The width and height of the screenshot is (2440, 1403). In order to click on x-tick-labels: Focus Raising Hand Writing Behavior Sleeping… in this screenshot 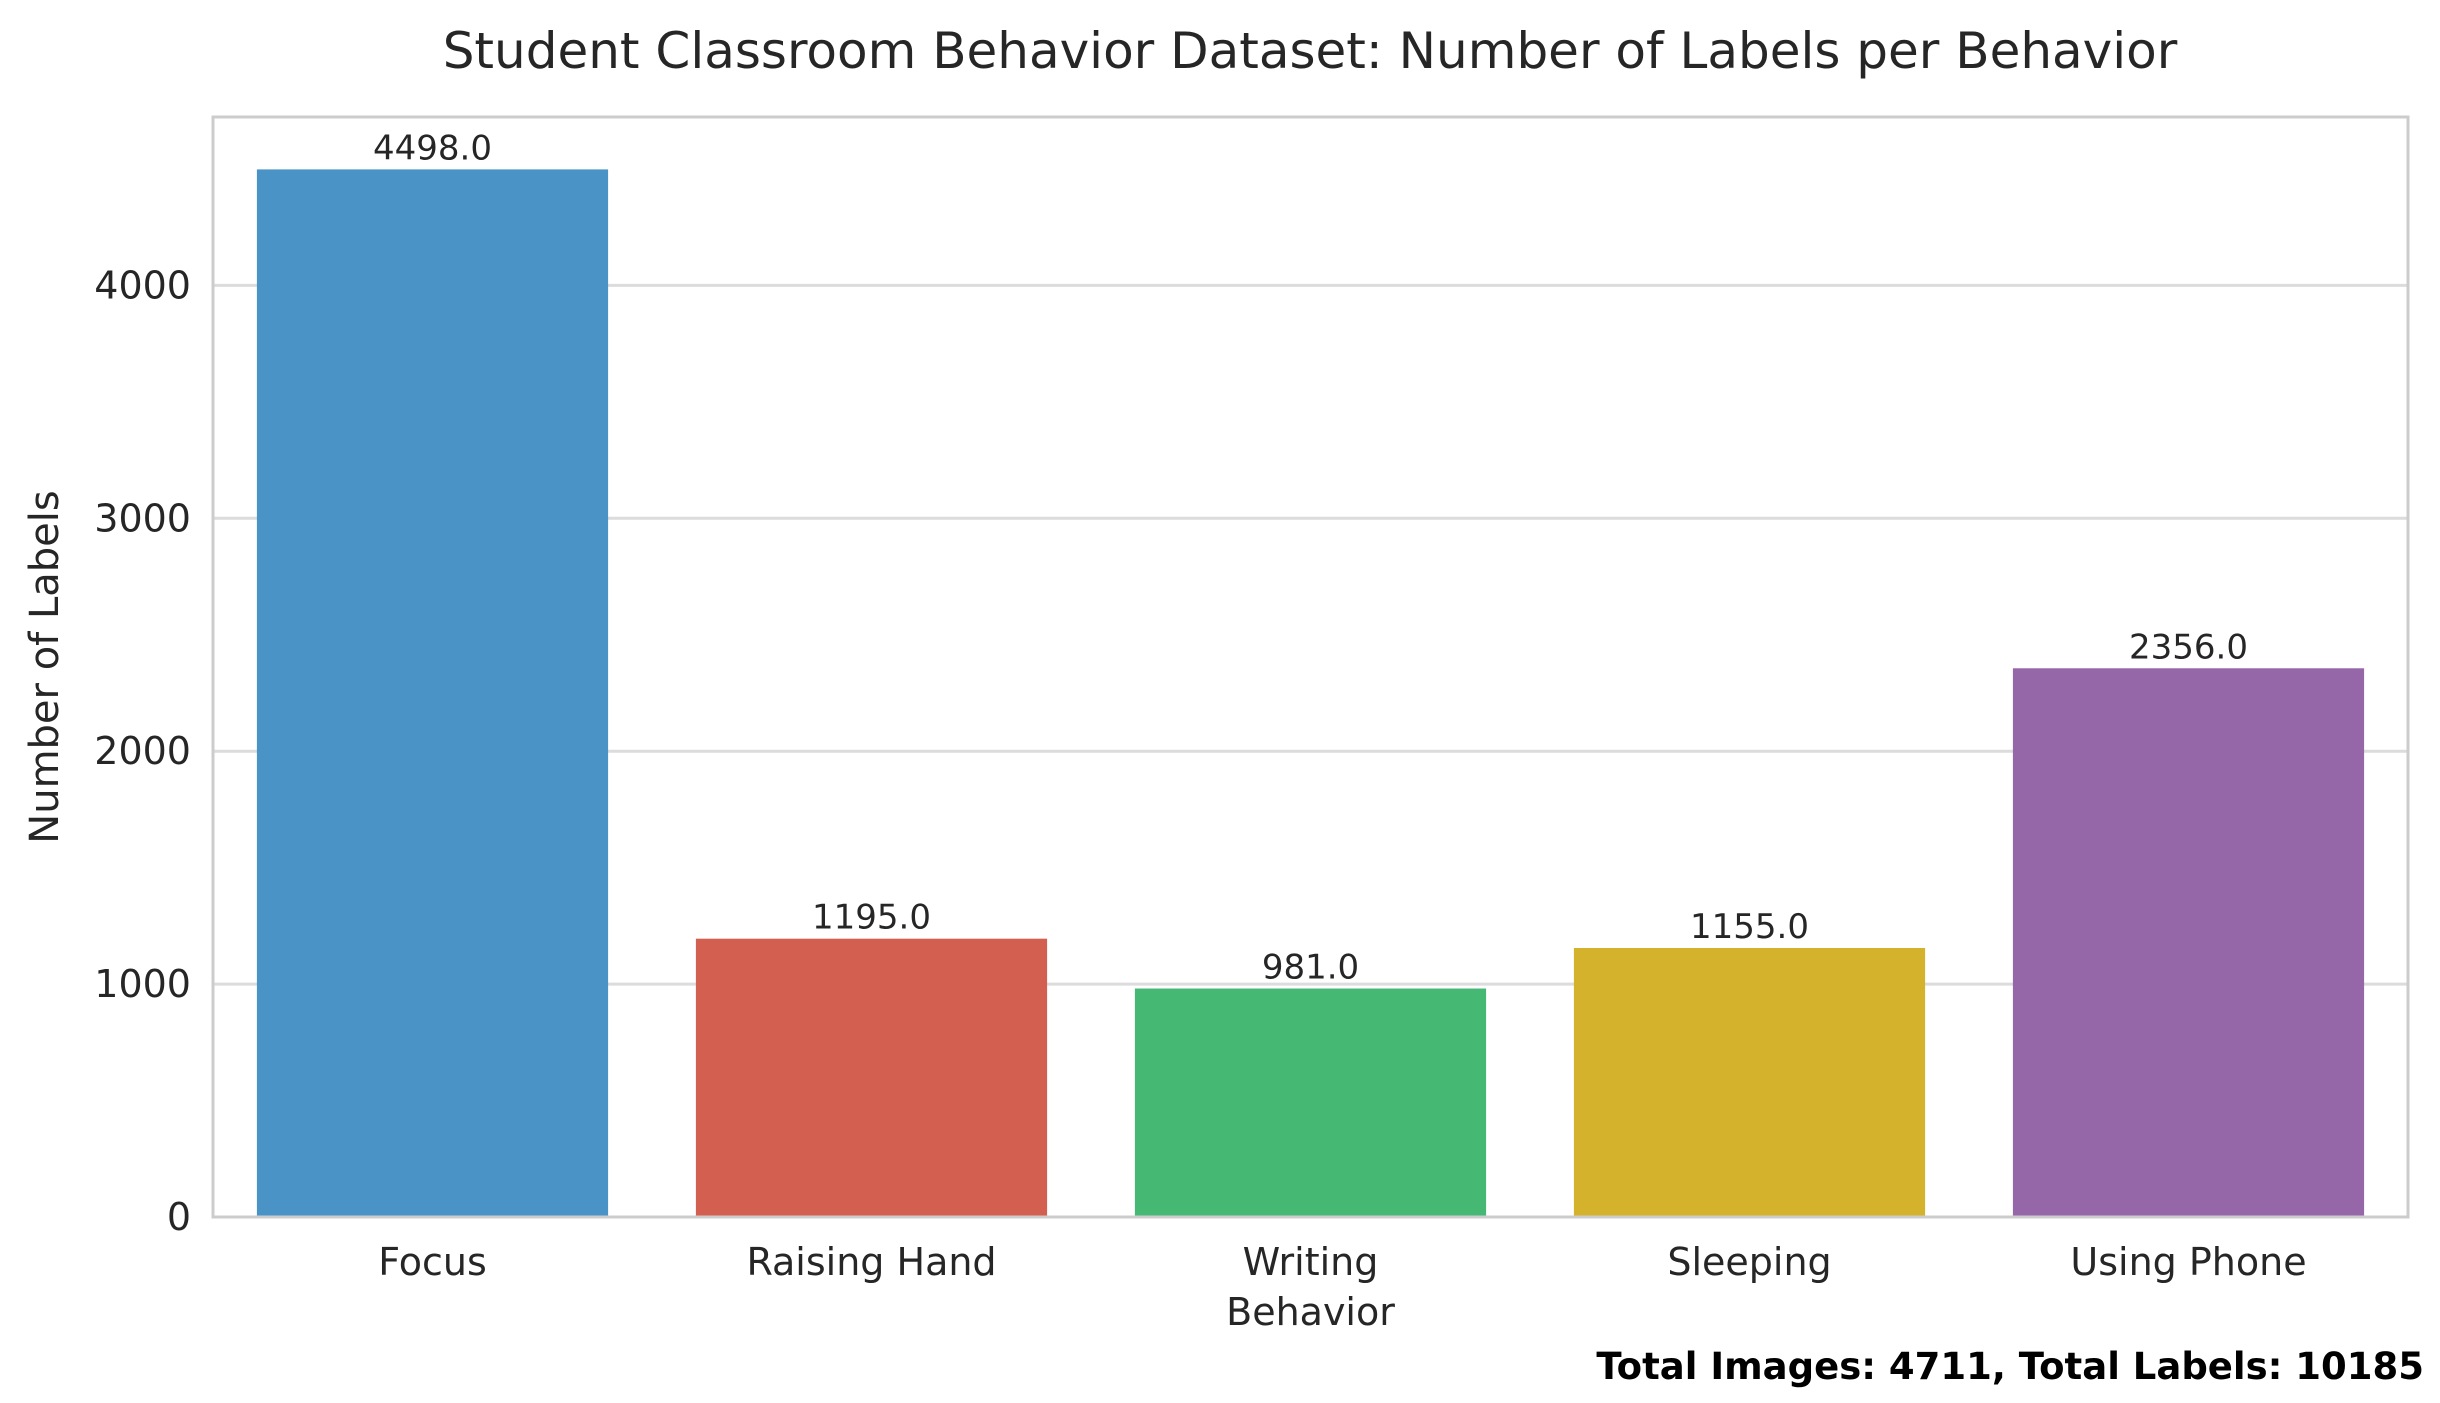, I will do `click(1342, 1287)`.